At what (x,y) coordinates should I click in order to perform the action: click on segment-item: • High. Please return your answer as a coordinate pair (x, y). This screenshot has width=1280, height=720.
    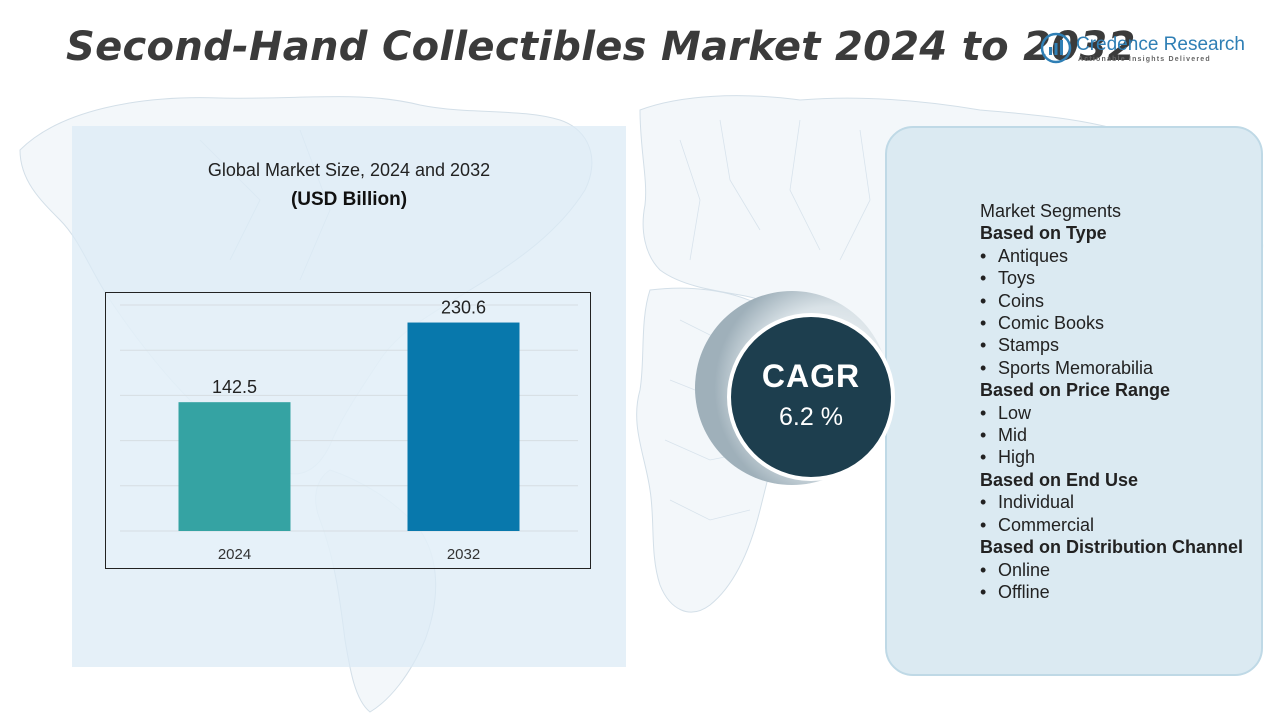
    Looking at the image, I should click on (1111, 457).